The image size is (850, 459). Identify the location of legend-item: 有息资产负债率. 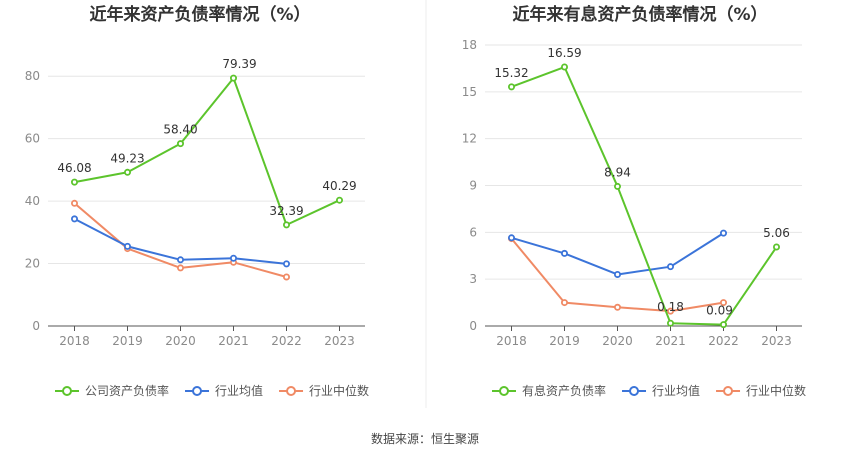
(549, 390).